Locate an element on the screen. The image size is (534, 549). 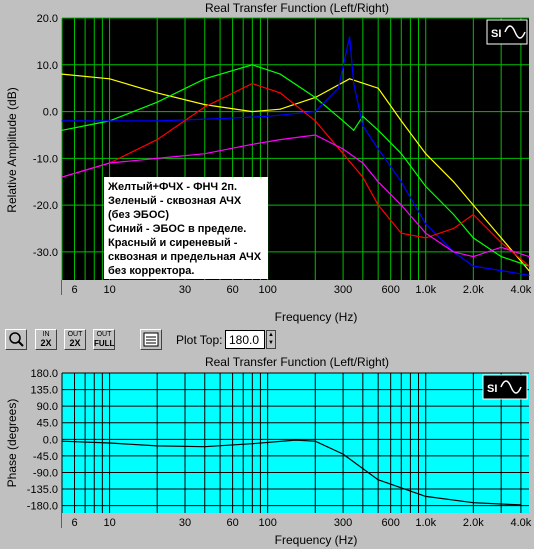
annotation-line: Синий - ЭБОС в пределе. is located at coordinates (177, 229).